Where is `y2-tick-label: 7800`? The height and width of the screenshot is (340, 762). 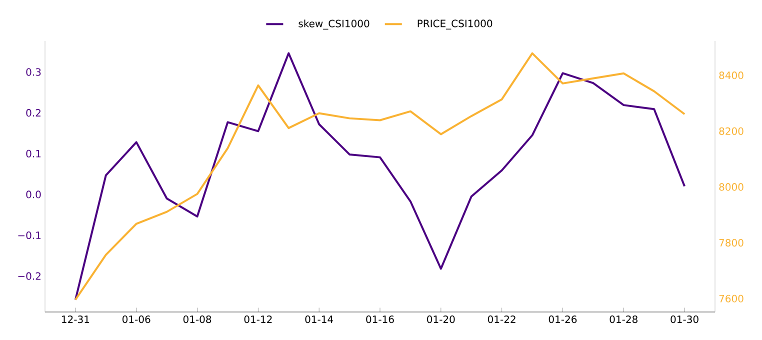
y2-tick-label: 7800 is located at coordinates (731, 243).